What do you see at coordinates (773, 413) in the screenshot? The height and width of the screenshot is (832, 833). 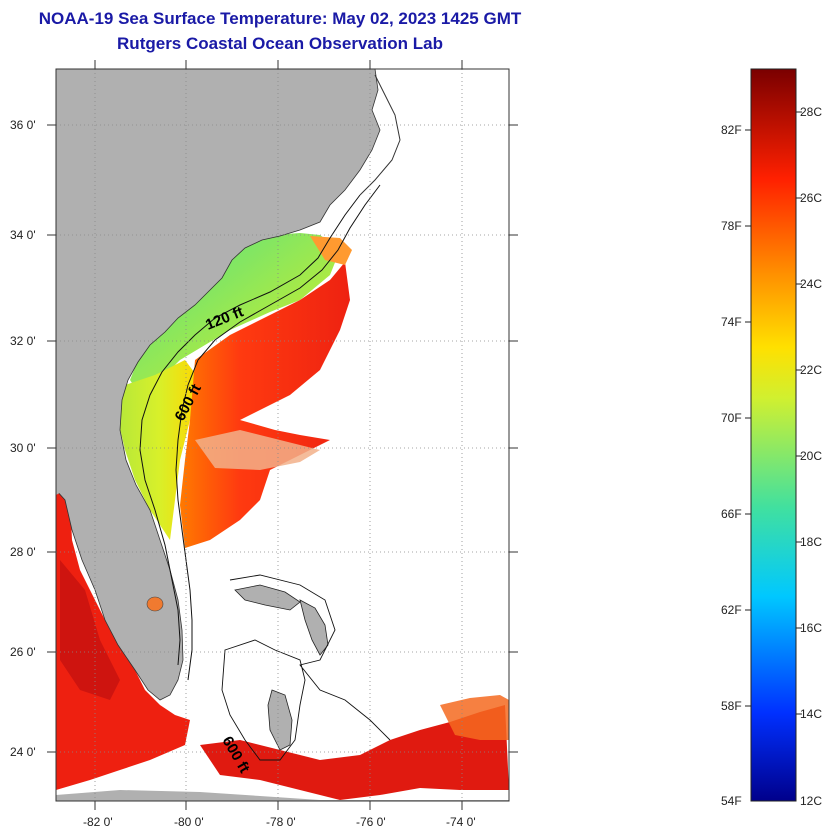 I see `colorbar-ticks` at bounding box center [773, 413].